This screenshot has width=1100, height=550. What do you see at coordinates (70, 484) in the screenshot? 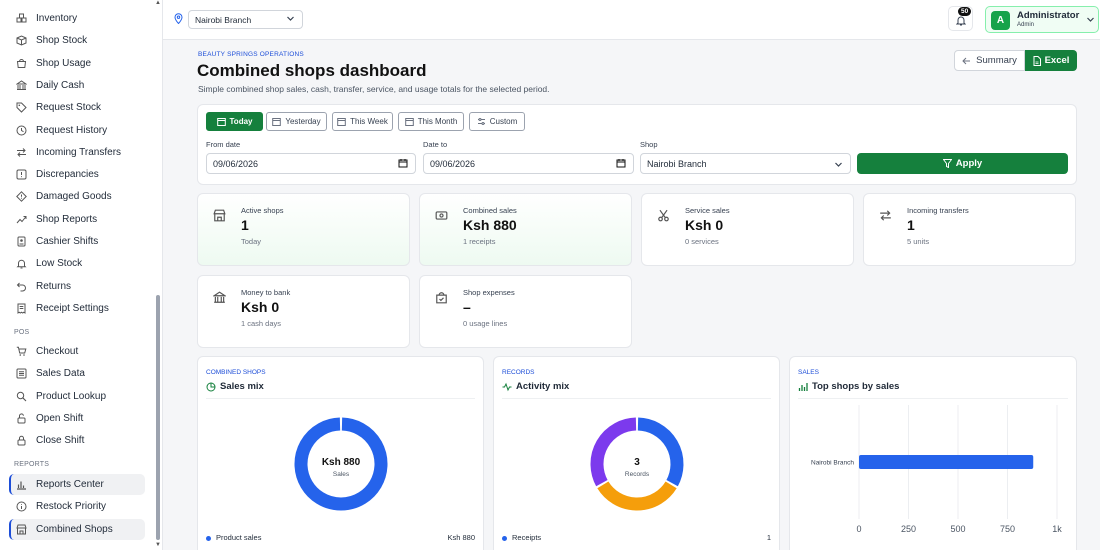
I see `sidebar-item-label: Reports Center` at bounding box center [70, 484].